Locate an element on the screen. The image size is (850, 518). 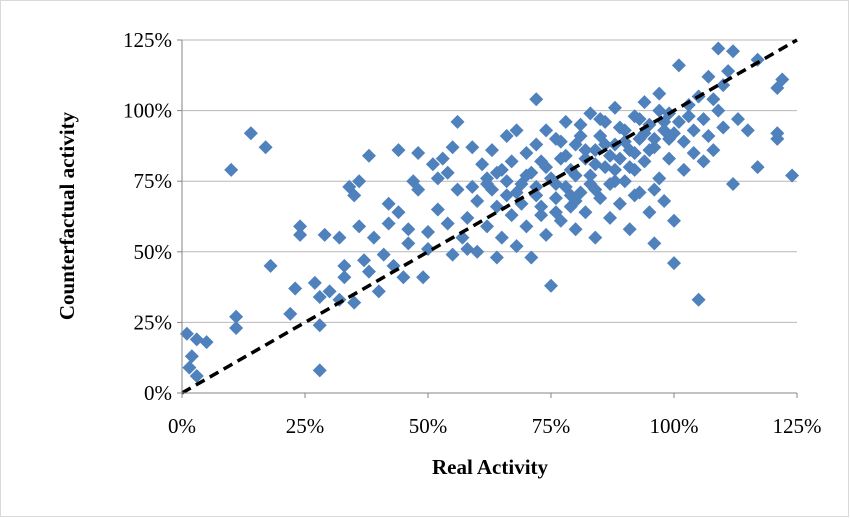
x-tick-label: 50% is located at coordinates (428, 426).